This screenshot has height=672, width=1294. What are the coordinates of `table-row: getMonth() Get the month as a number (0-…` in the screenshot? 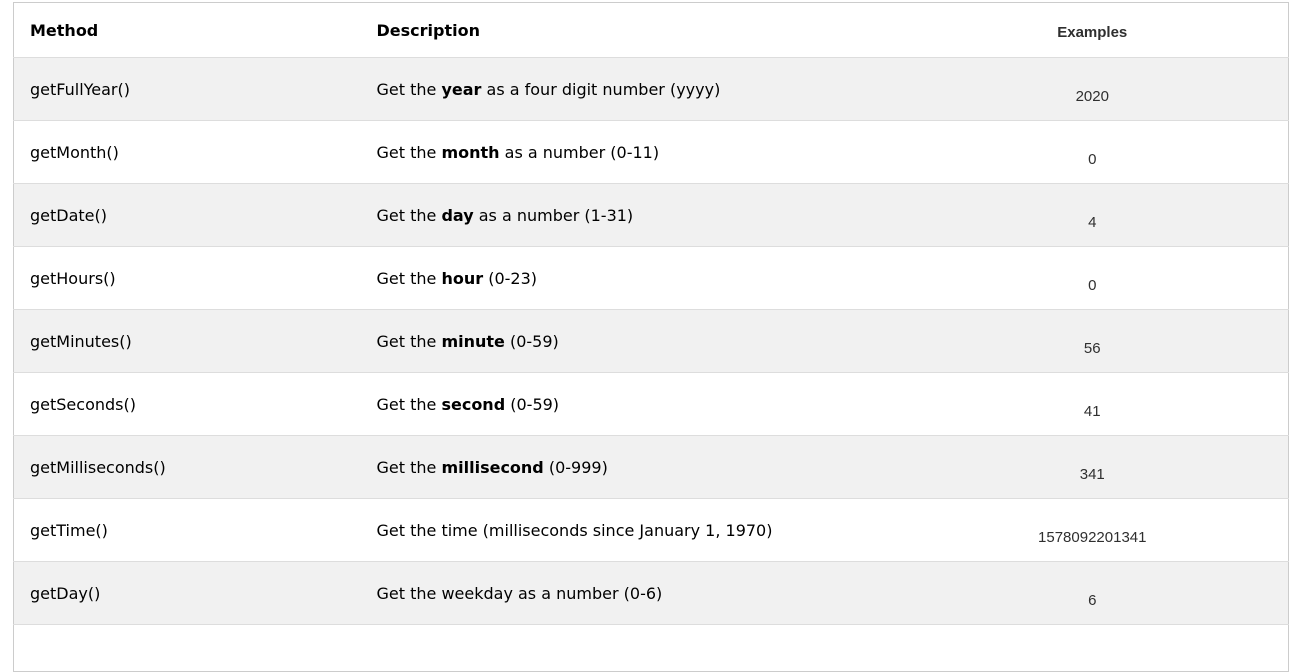 It's located at (651, 152).